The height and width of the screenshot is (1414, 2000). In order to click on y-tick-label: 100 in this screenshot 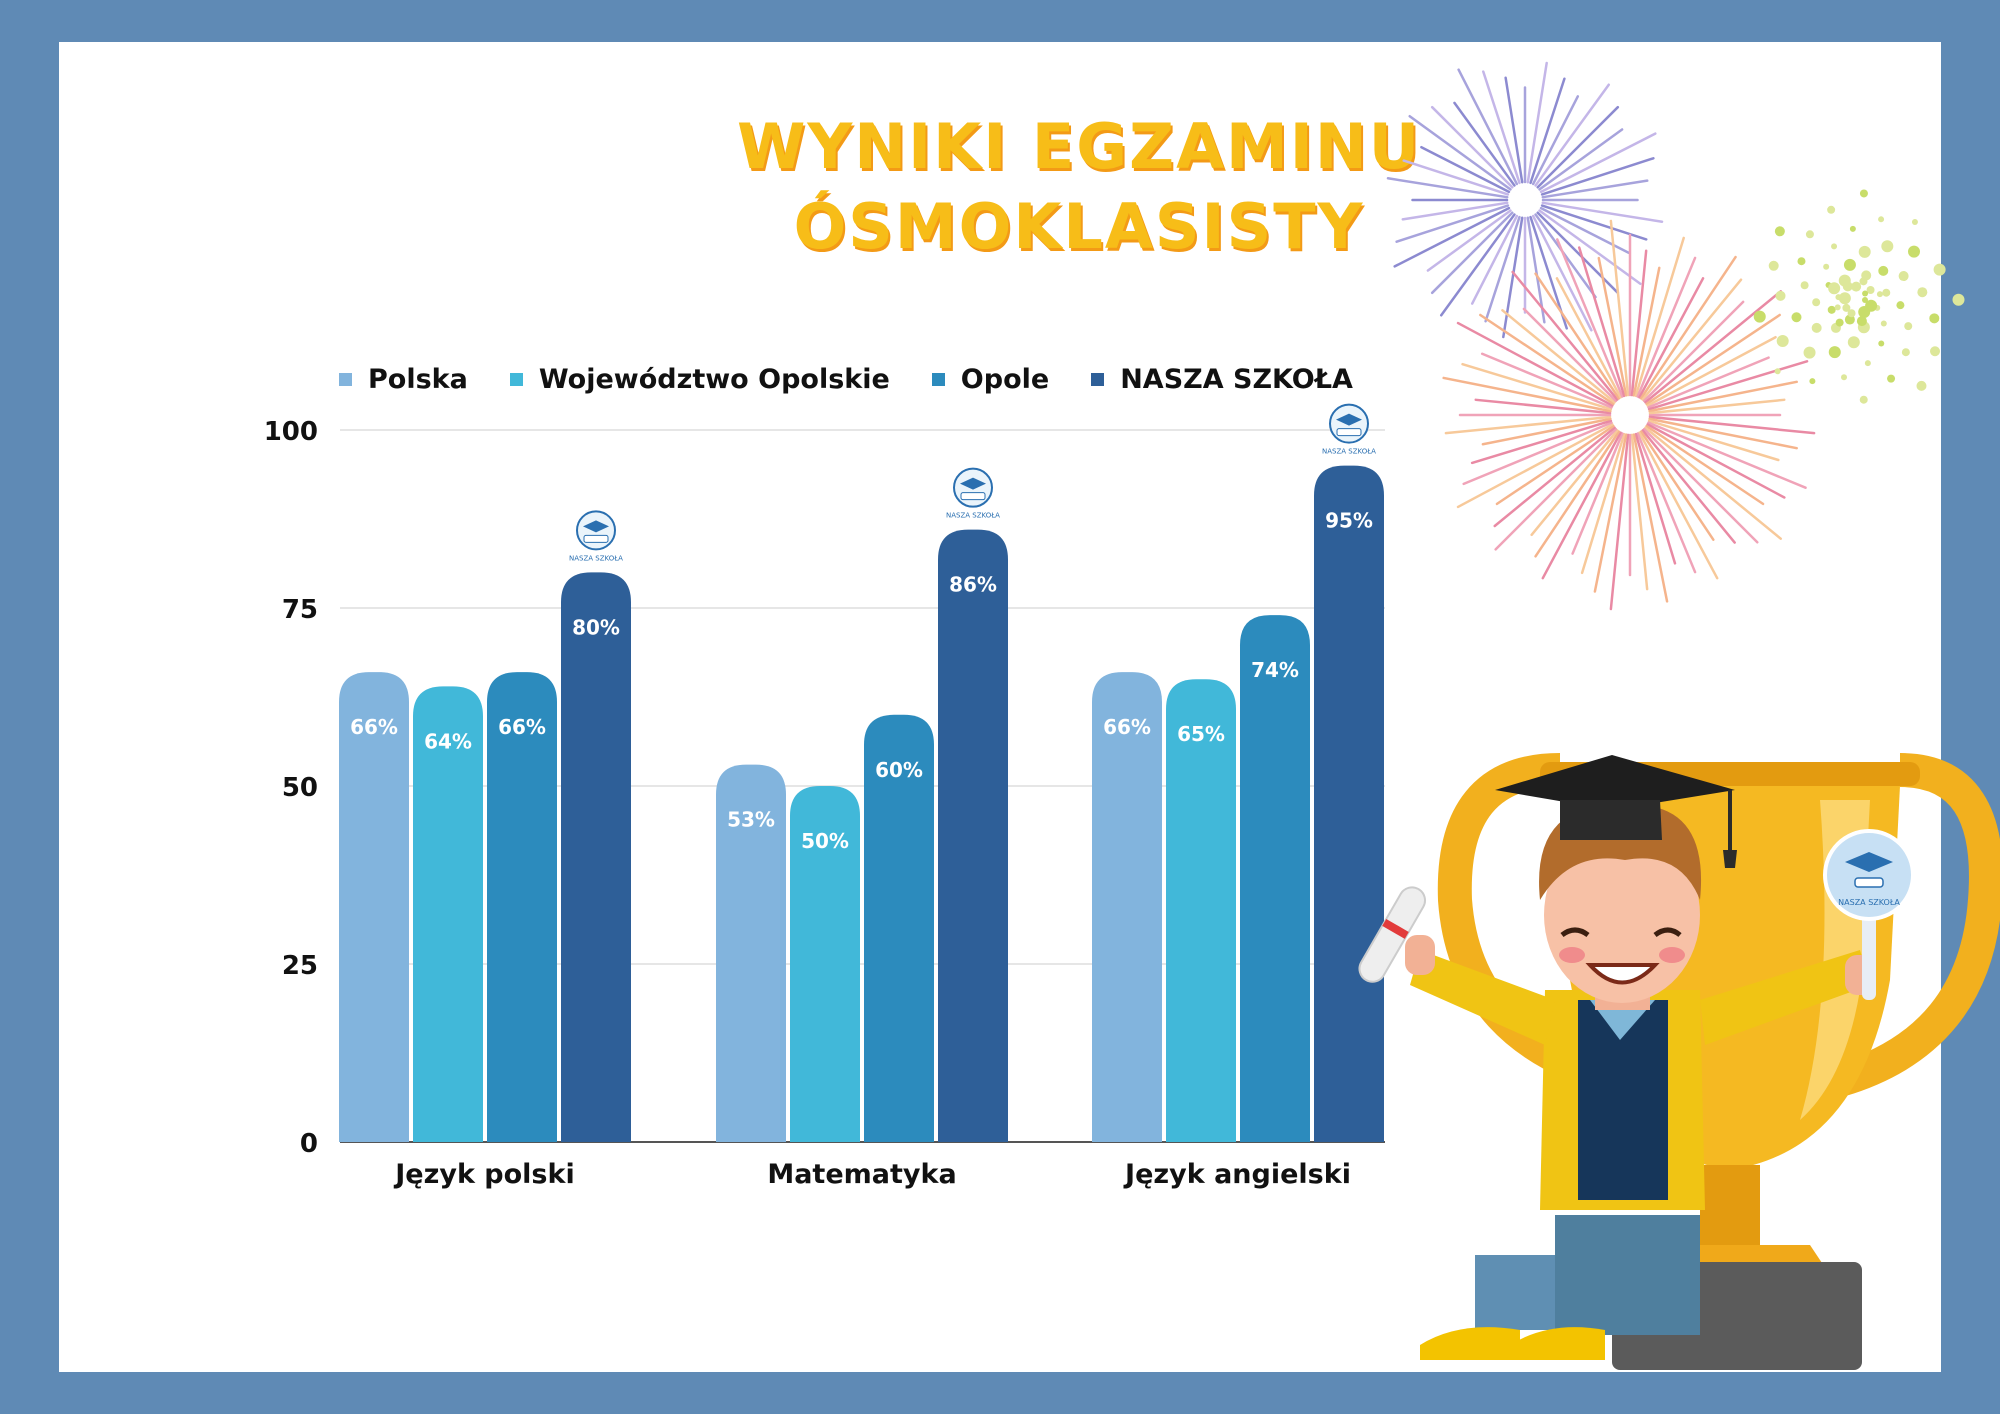, I will do `click(291, 432)`.